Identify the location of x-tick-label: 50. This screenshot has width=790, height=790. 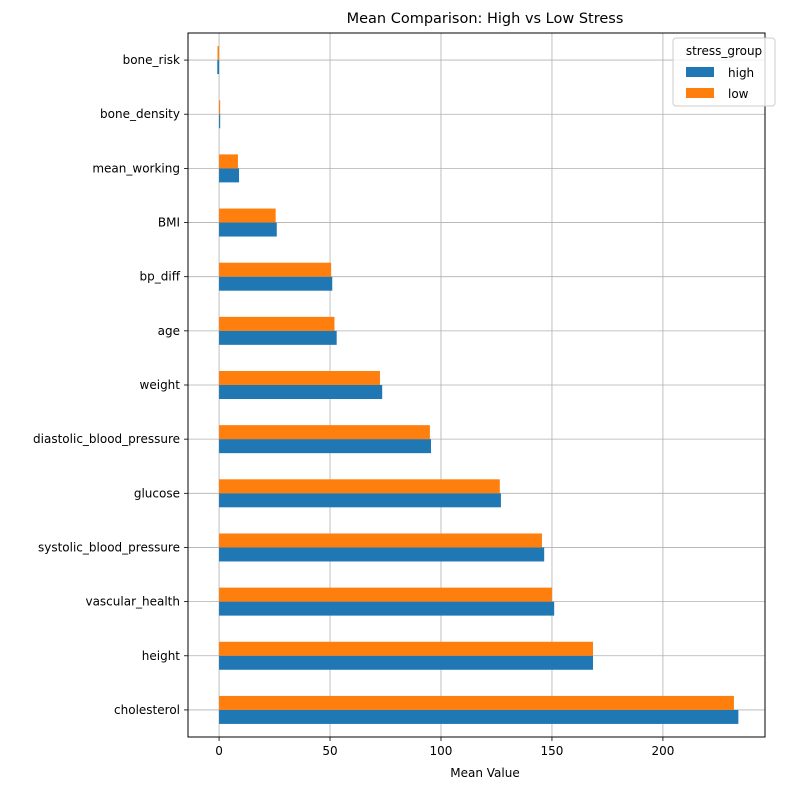
(329, 751).